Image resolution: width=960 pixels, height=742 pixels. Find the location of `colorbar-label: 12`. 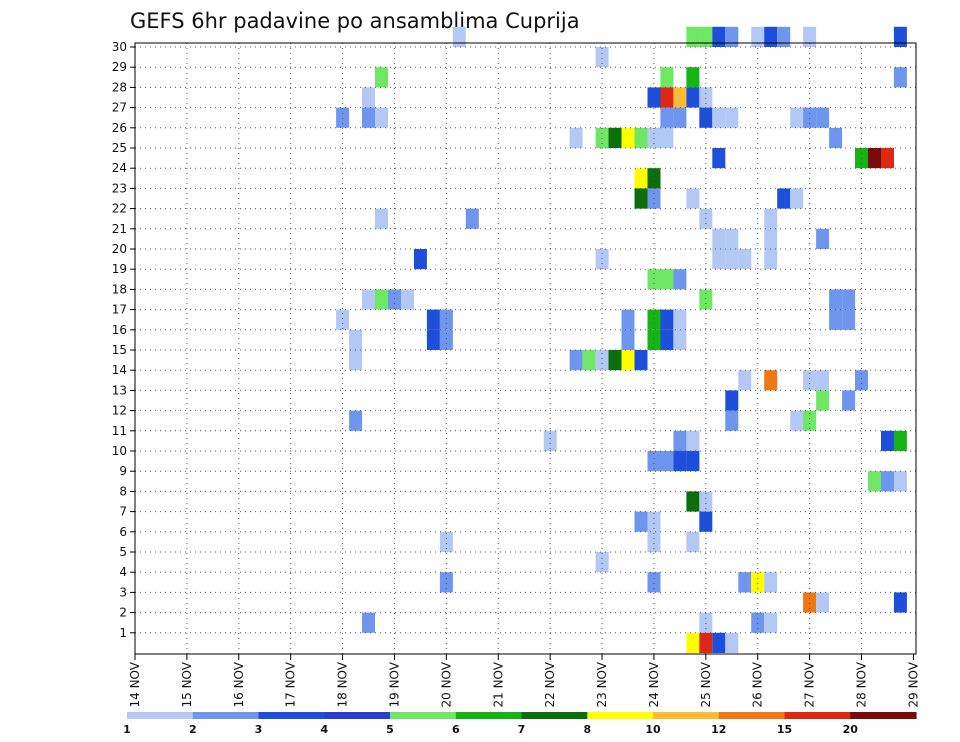

colorbar-label: 12 is located at coordinates (718, 729).